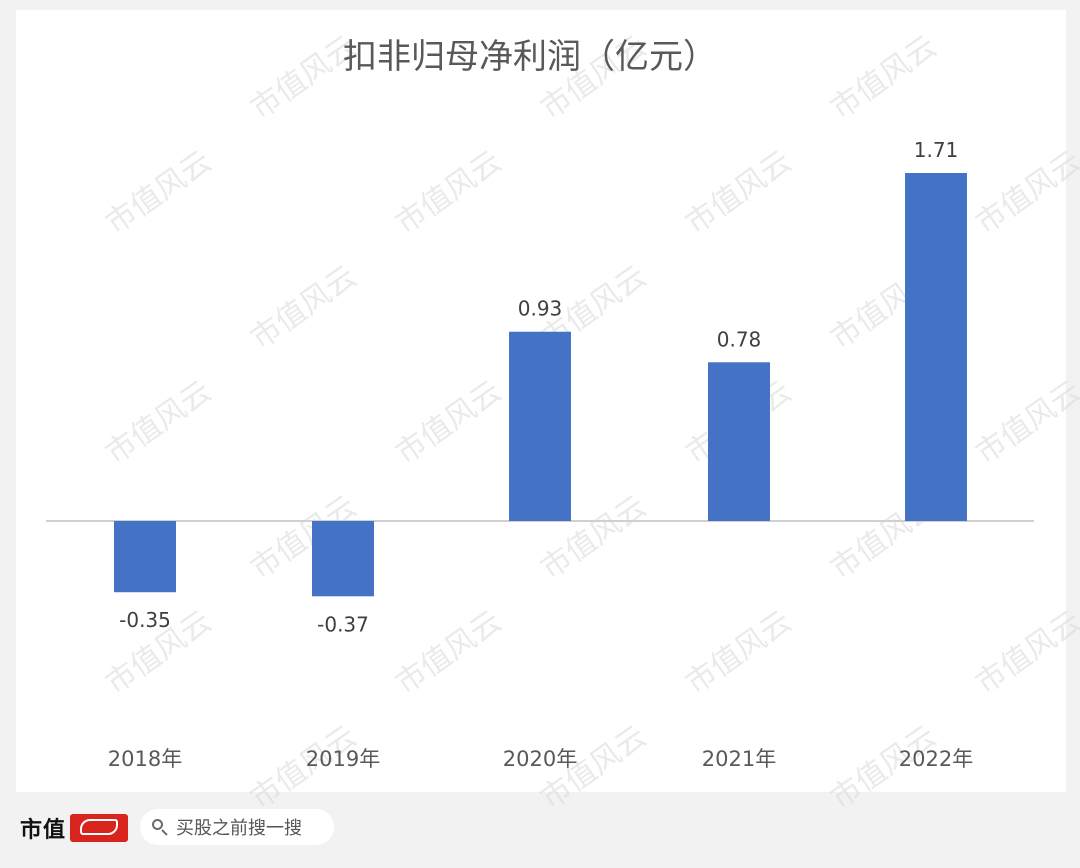 The height and width of the screenshot is (868, 1080). What do you see at coordinates (540, 759) in the screenshot?
I see `category-label-2020年: 2020年` at bounding box center [540, 759].